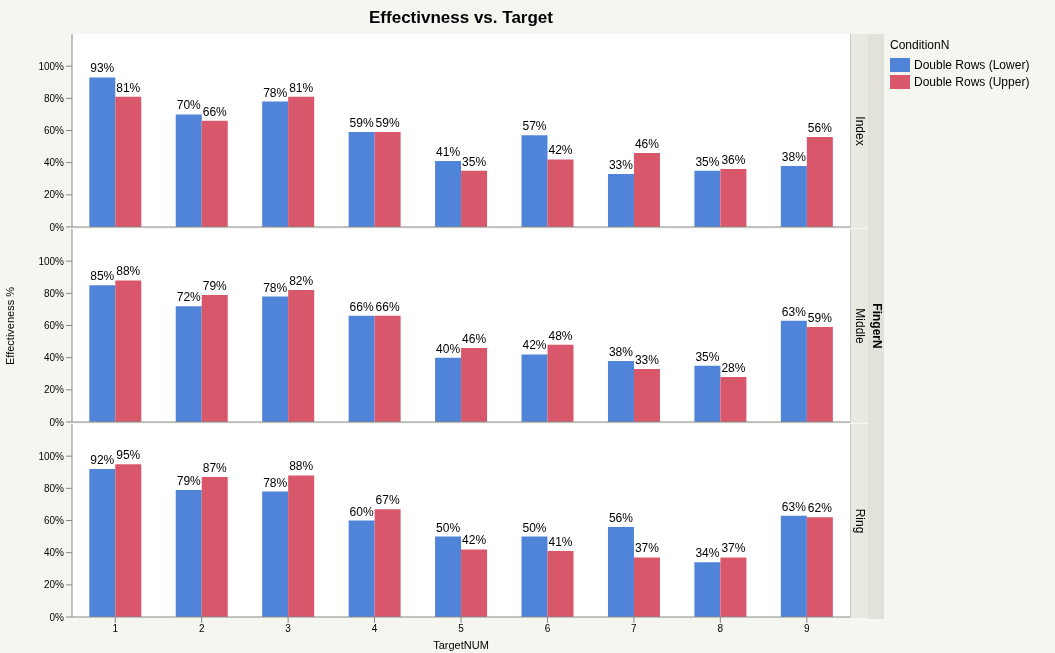  Describe the element at coordinates (560, 335) in the screenshot. I see `data-label: 48%` at that location.